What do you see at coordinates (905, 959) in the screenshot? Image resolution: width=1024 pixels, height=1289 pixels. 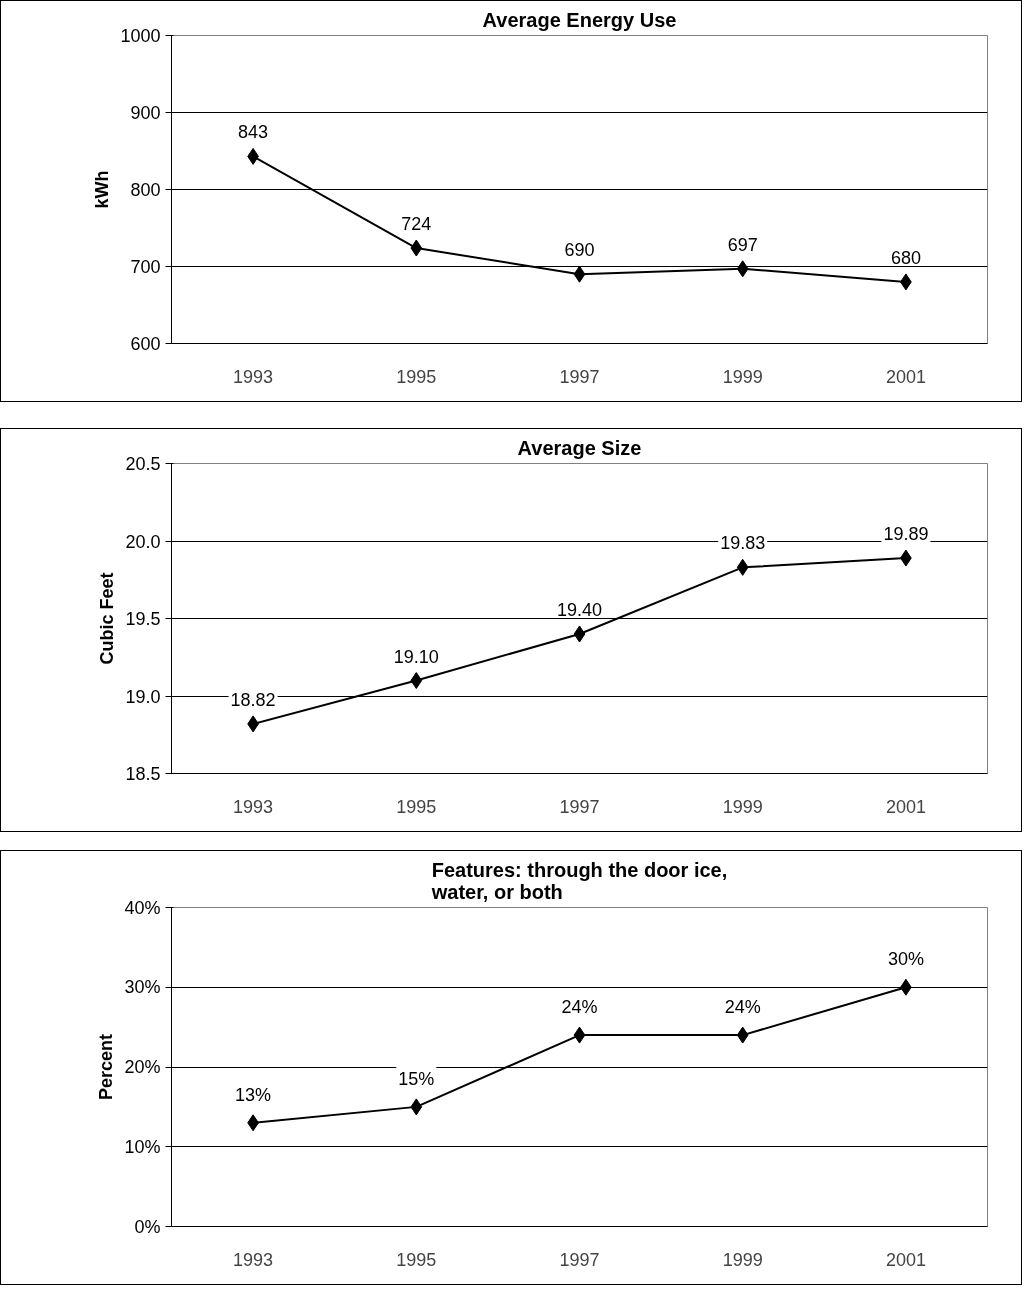 I see `data-label: 30%` at bounding box center [905, 959].